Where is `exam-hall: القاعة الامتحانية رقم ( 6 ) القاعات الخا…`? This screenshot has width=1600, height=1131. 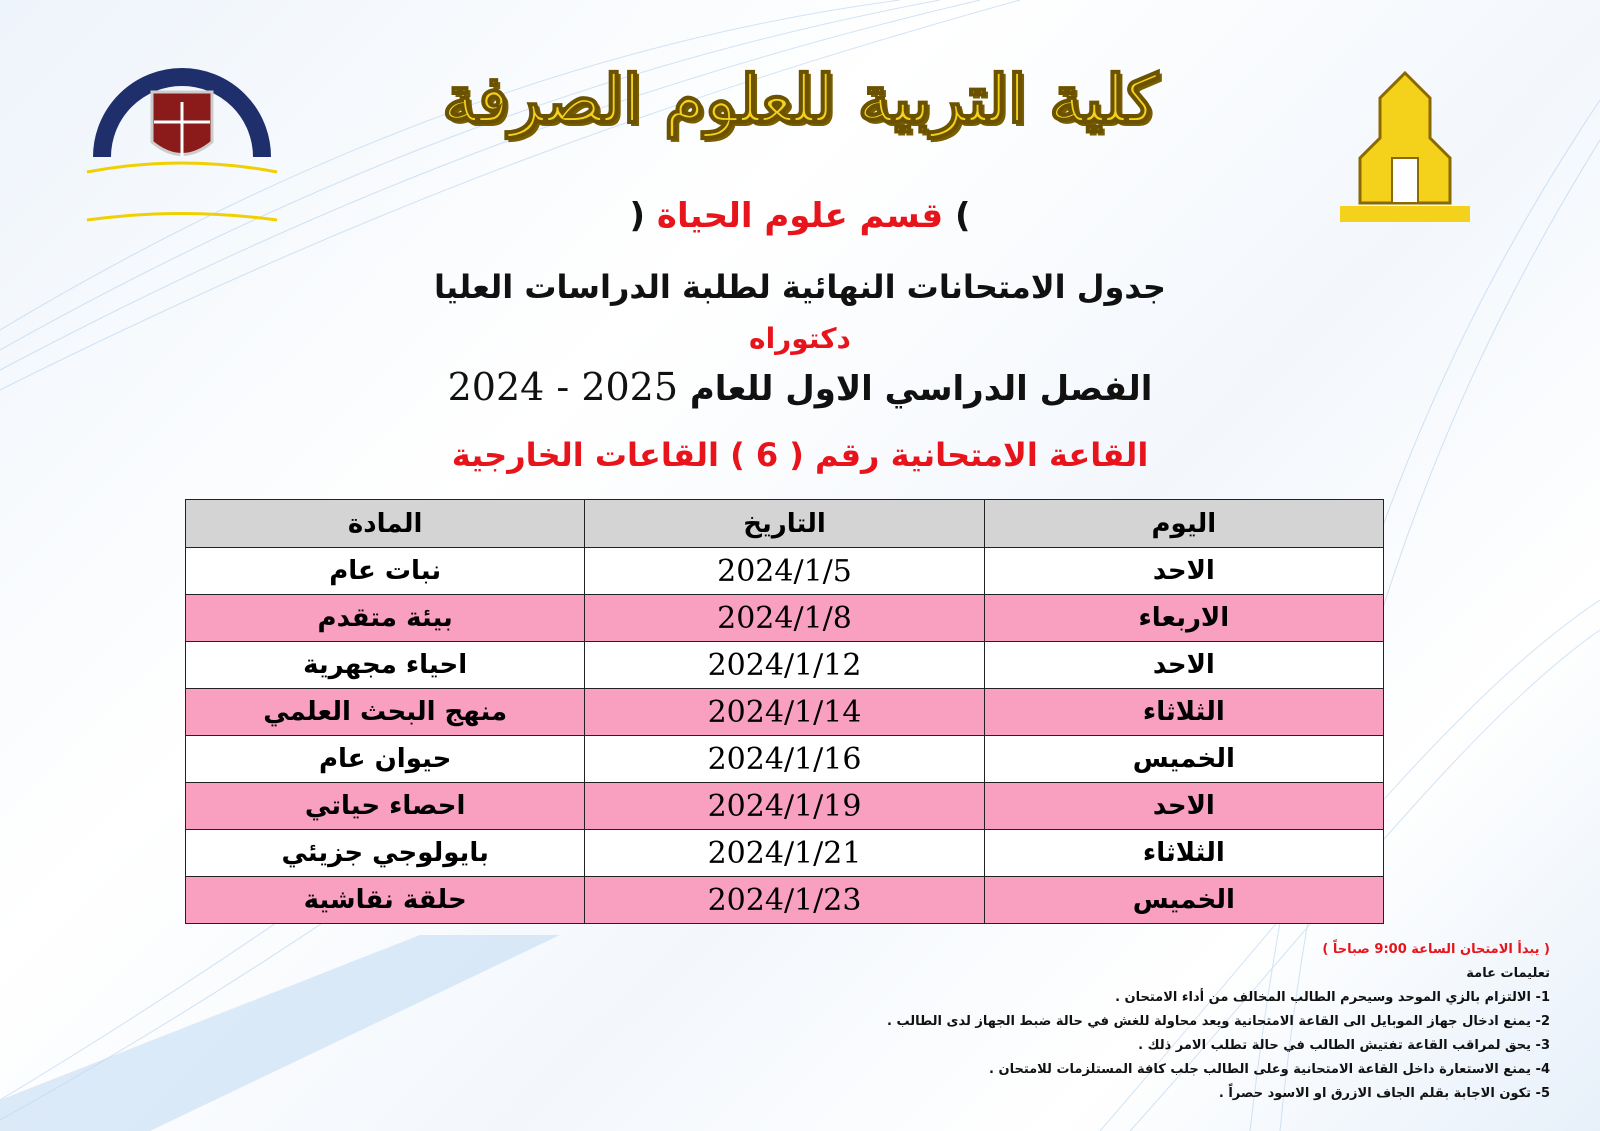
exam-hall: القاعة الامتحانية رقم ( 6 ) القاعات الخا… is located at coordinates (800, 455).